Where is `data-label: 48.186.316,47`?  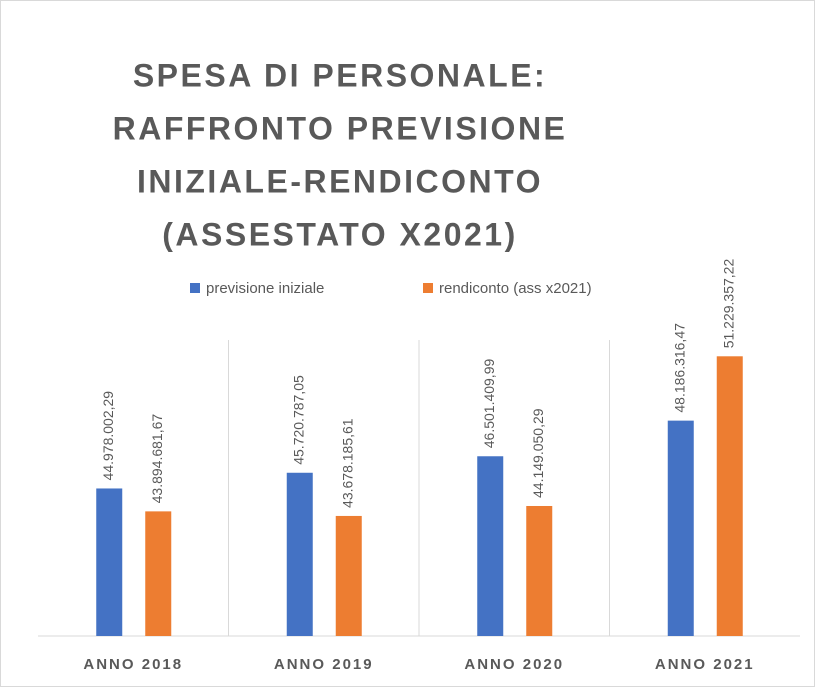 data-label: 48.186.316,47 is located at coordinates (679, 368).